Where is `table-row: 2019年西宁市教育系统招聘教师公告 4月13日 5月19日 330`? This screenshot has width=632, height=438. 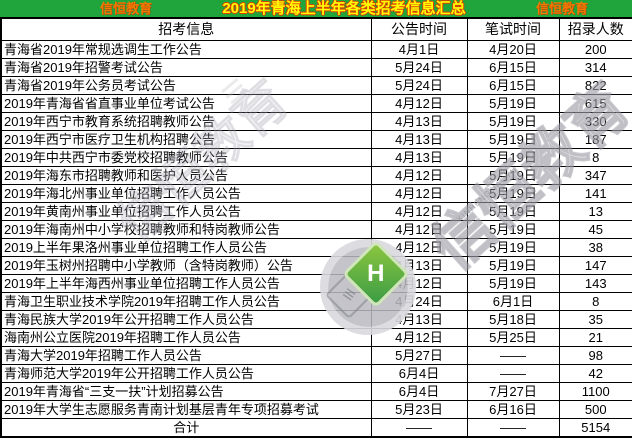
table-row: 2019年西宁市教育系统招聘教师公告 4月13日 5月19日 330 is located at coordinates (316, 121).